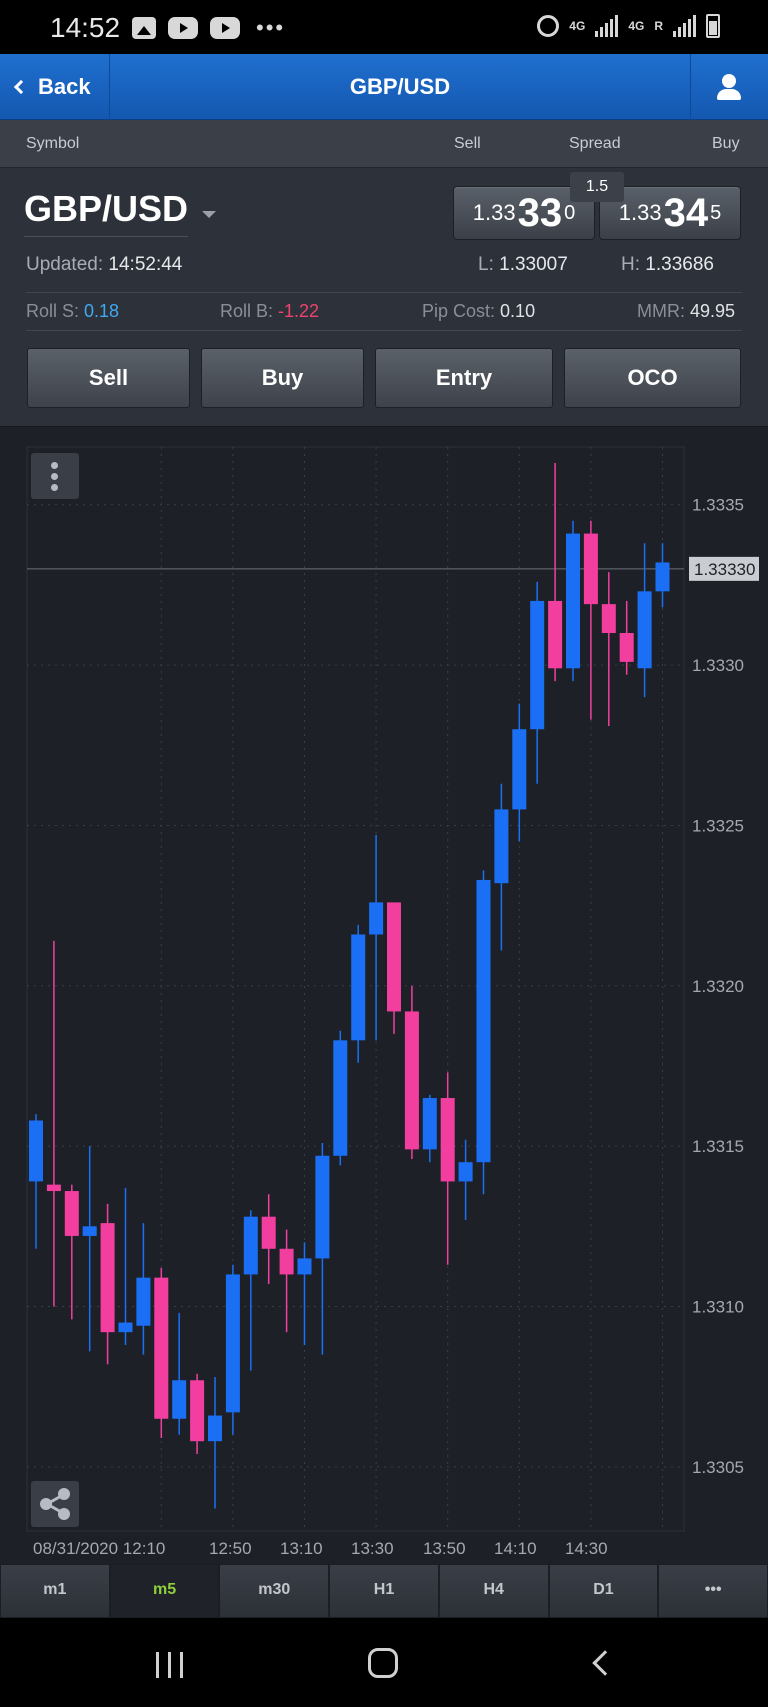 The width and height of the screenshot is (768, 1707). I want to click on buy-price-prefix: 1.33, so click(640, 212).